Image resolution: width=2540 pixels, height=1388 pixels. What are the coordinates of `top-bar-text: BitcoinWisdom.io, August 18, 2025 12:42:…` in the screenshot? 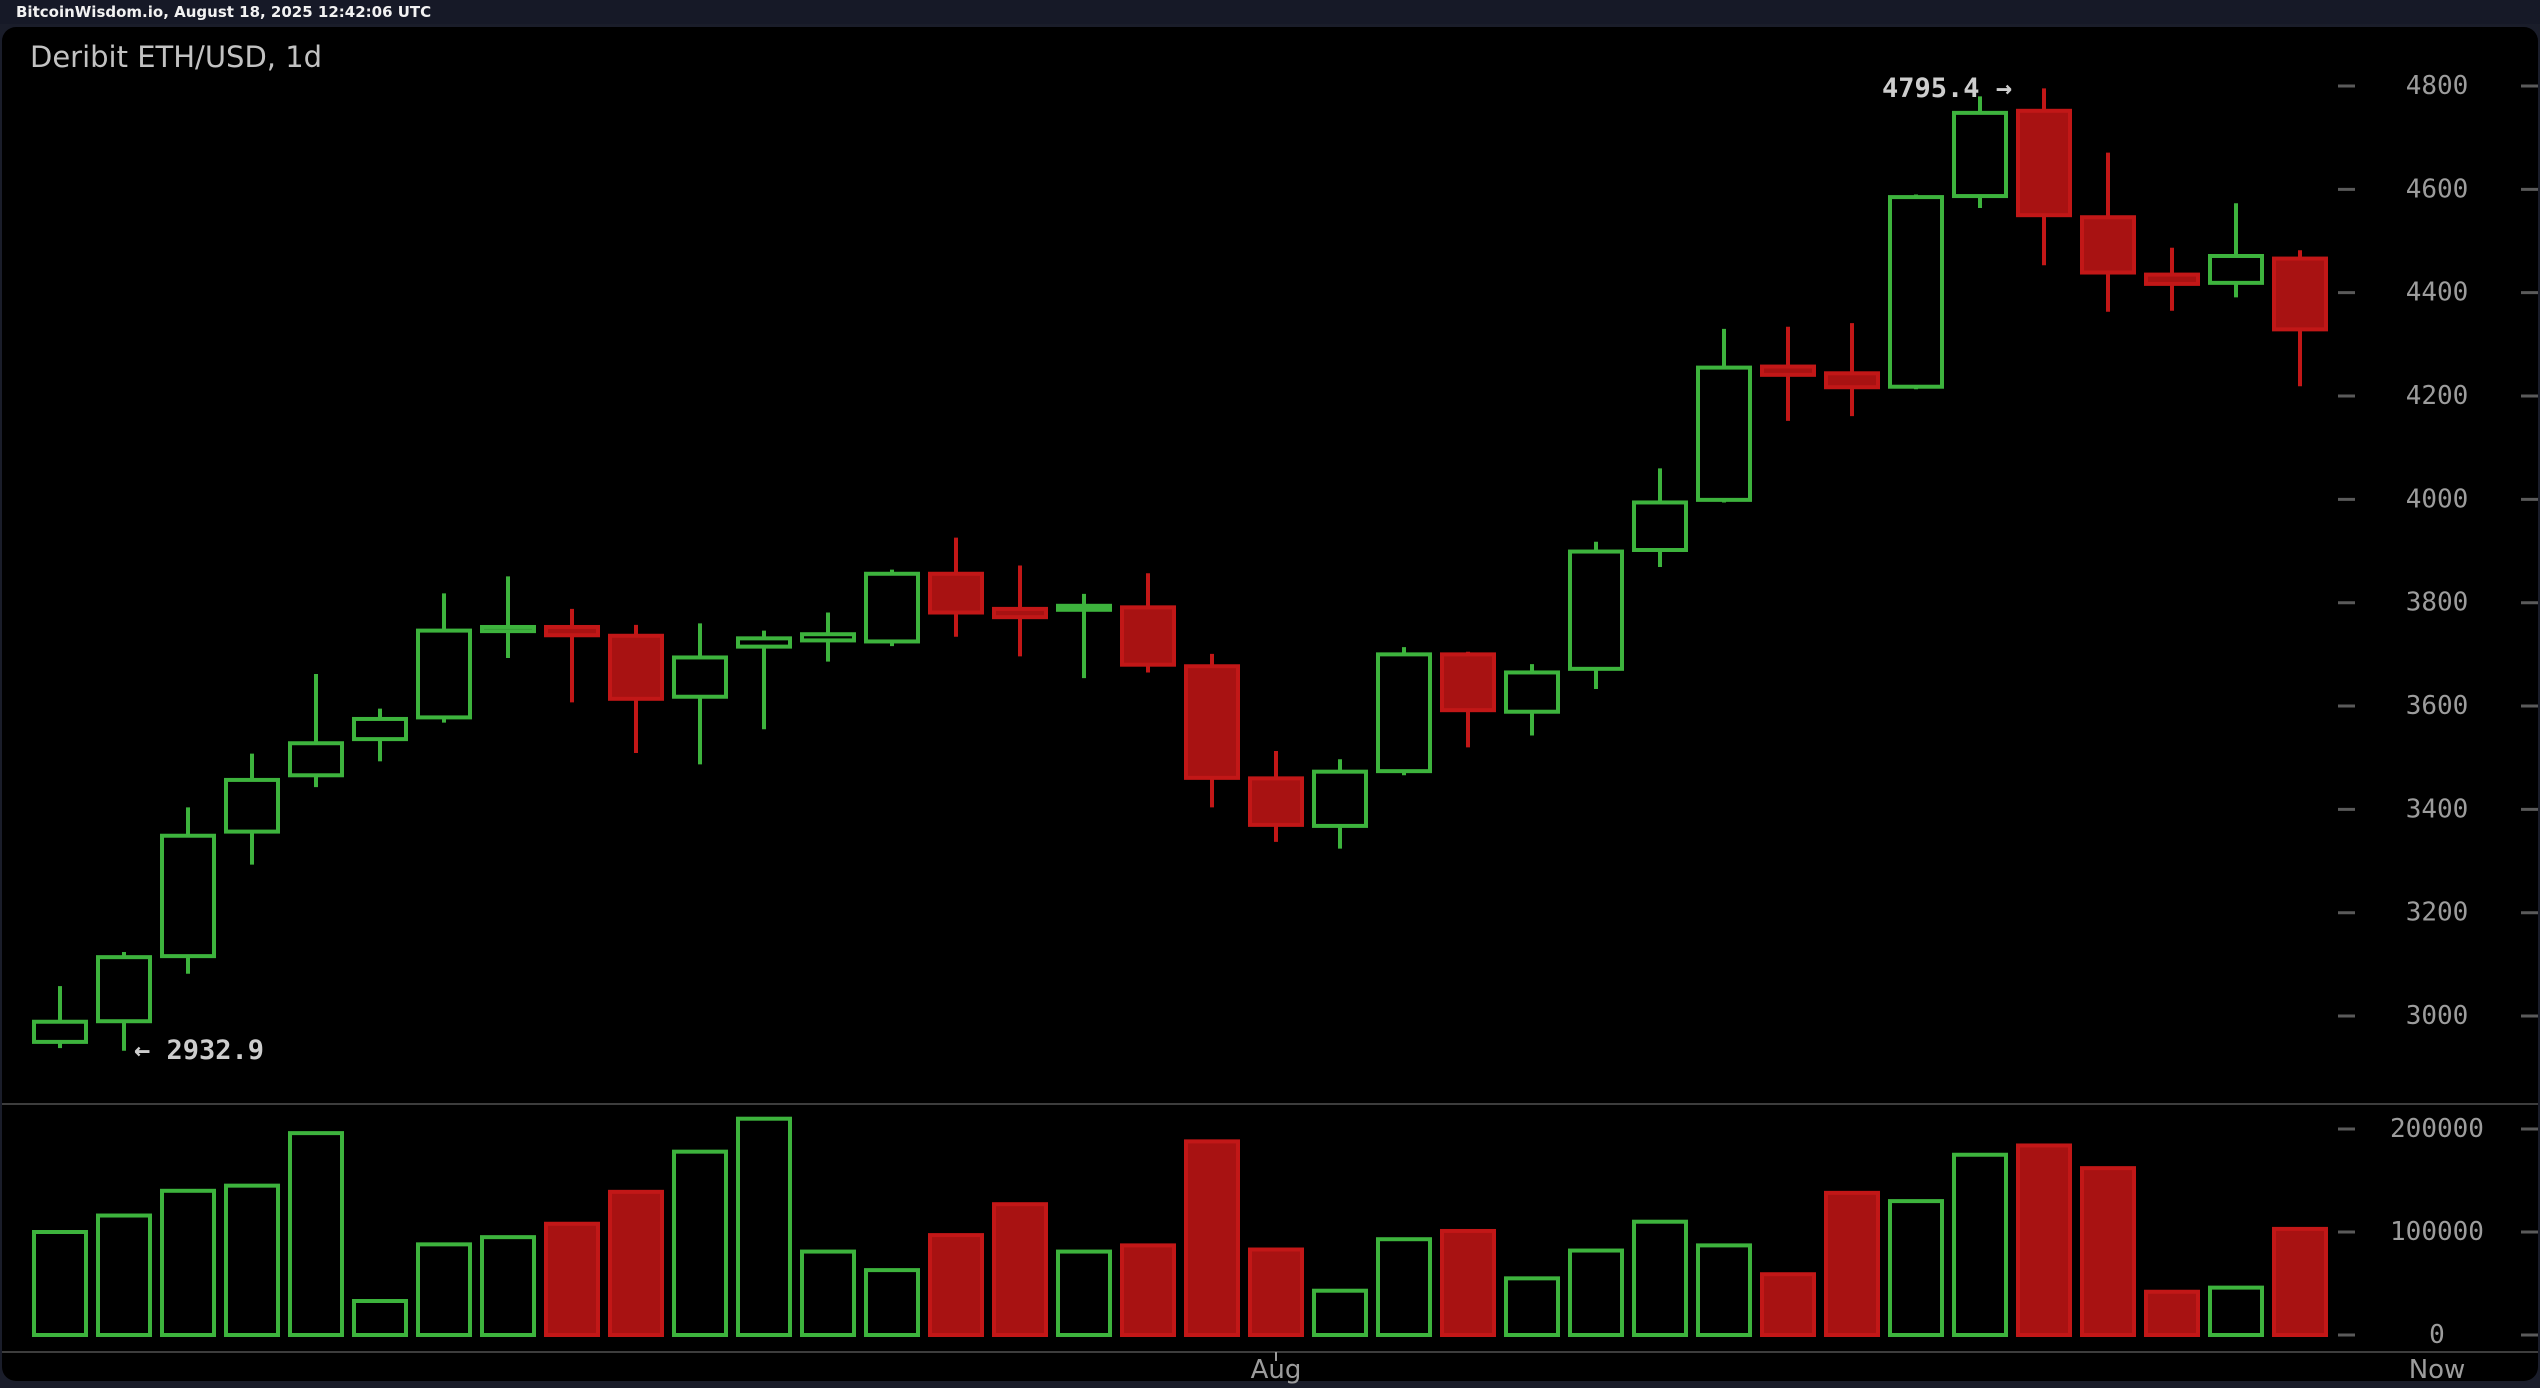 It's located at (224, 12).